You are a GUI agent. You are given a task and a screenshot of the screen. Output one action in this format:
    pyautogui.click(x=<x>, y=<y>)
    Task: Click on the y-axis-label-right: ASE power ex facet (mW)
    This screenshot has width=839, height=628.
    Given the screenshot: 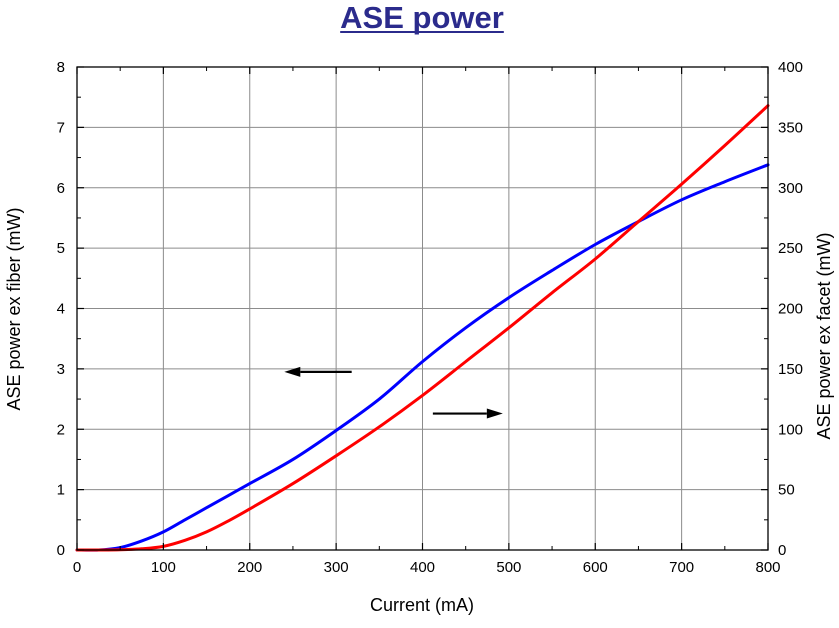 What is the action you would take?
    pyautogui.click(x=824, y=335)
    